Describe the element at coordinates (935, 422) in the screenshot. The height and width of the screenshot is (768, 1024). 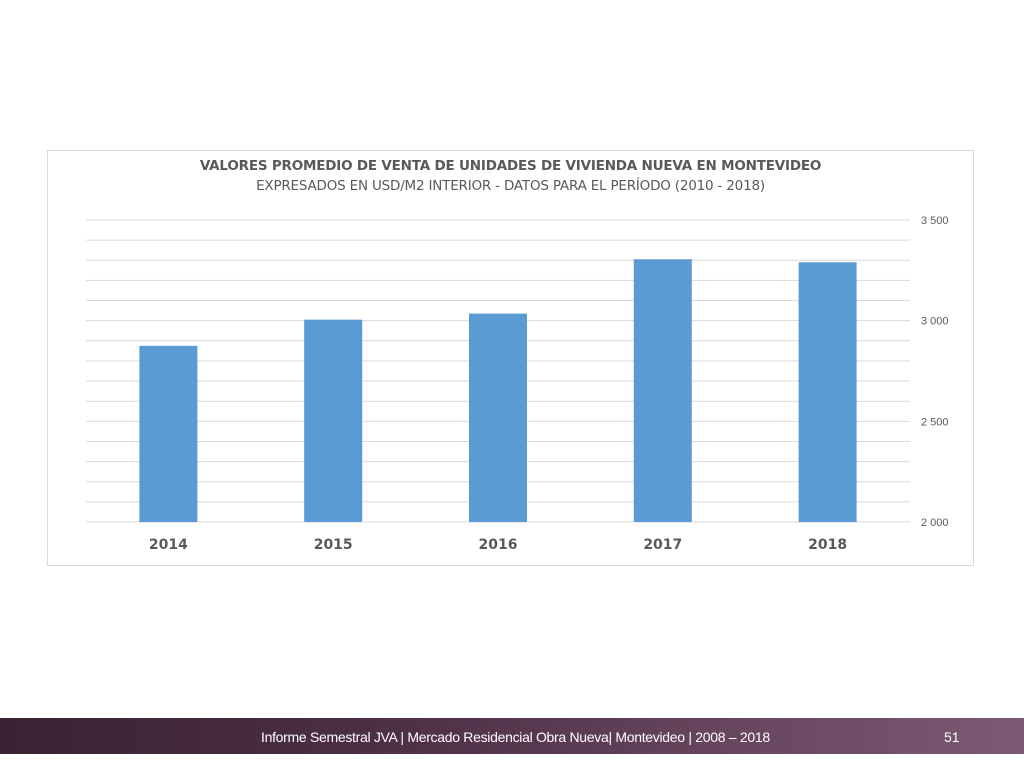
I see `y-tick-label: 2 500` at that location.